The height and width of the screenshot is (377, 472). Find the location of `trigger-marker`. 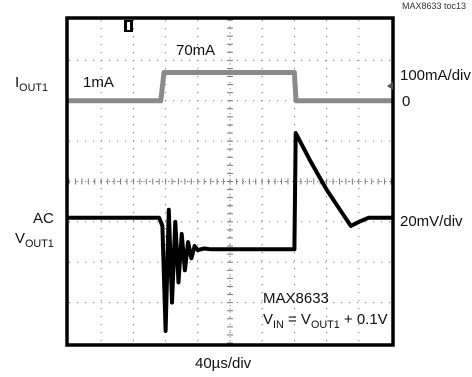

trigger-marker is located at coordinates (128, 26).